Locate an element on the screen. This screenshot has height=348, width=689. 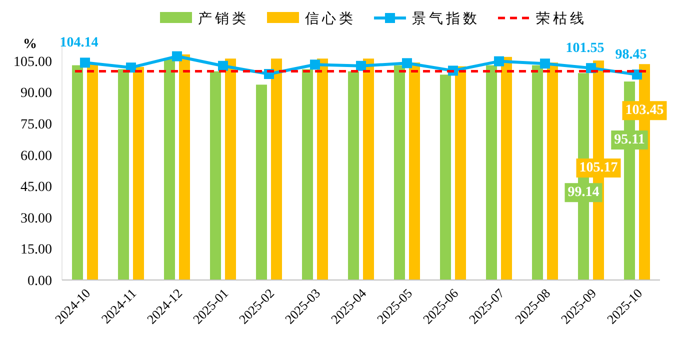
legend-label: 景气指数 is located at coordinates (446, 19).